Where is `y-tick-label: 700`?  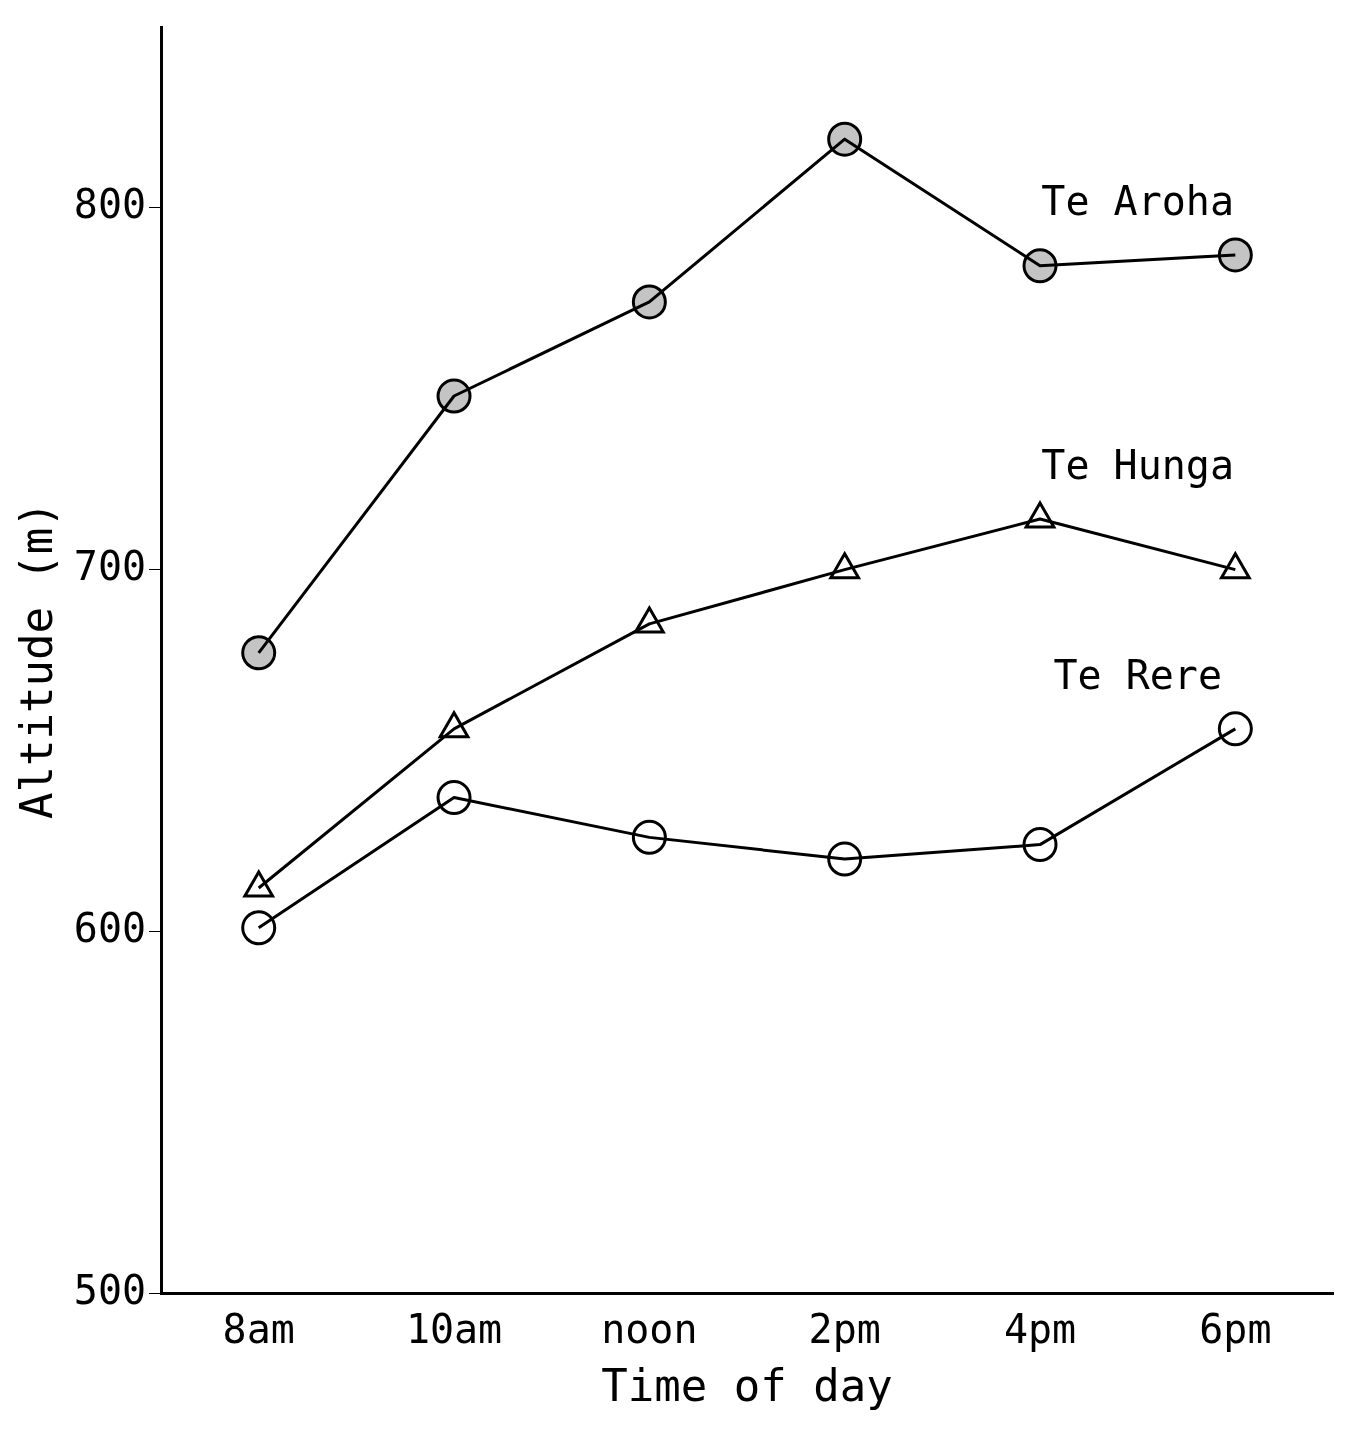 y-tick-label: 700 is located at coordinates (110, 566).